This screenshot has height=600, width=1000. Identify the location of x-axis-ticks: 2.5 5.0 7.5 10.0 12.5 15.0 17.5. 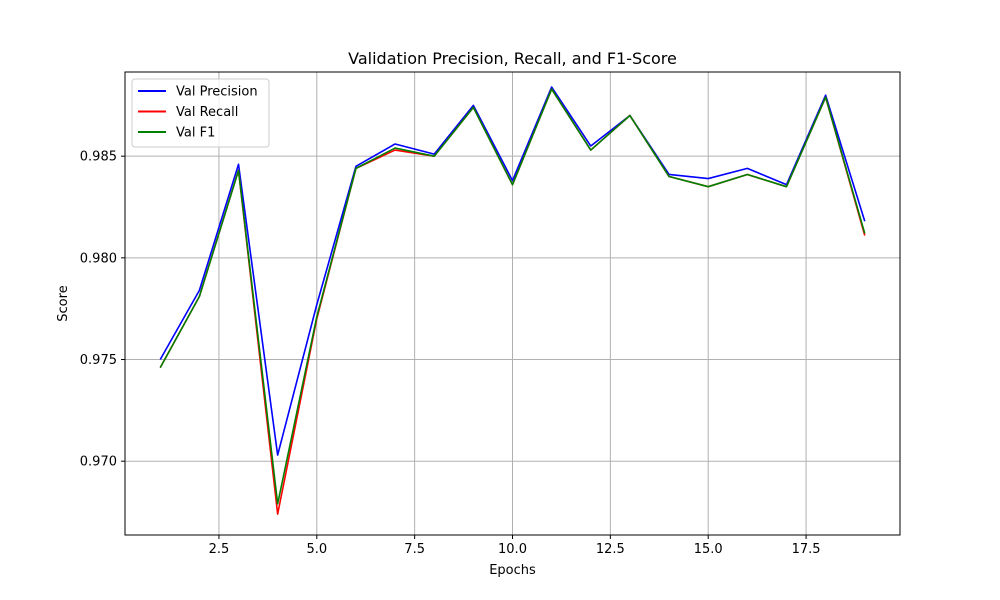
(515, 546).